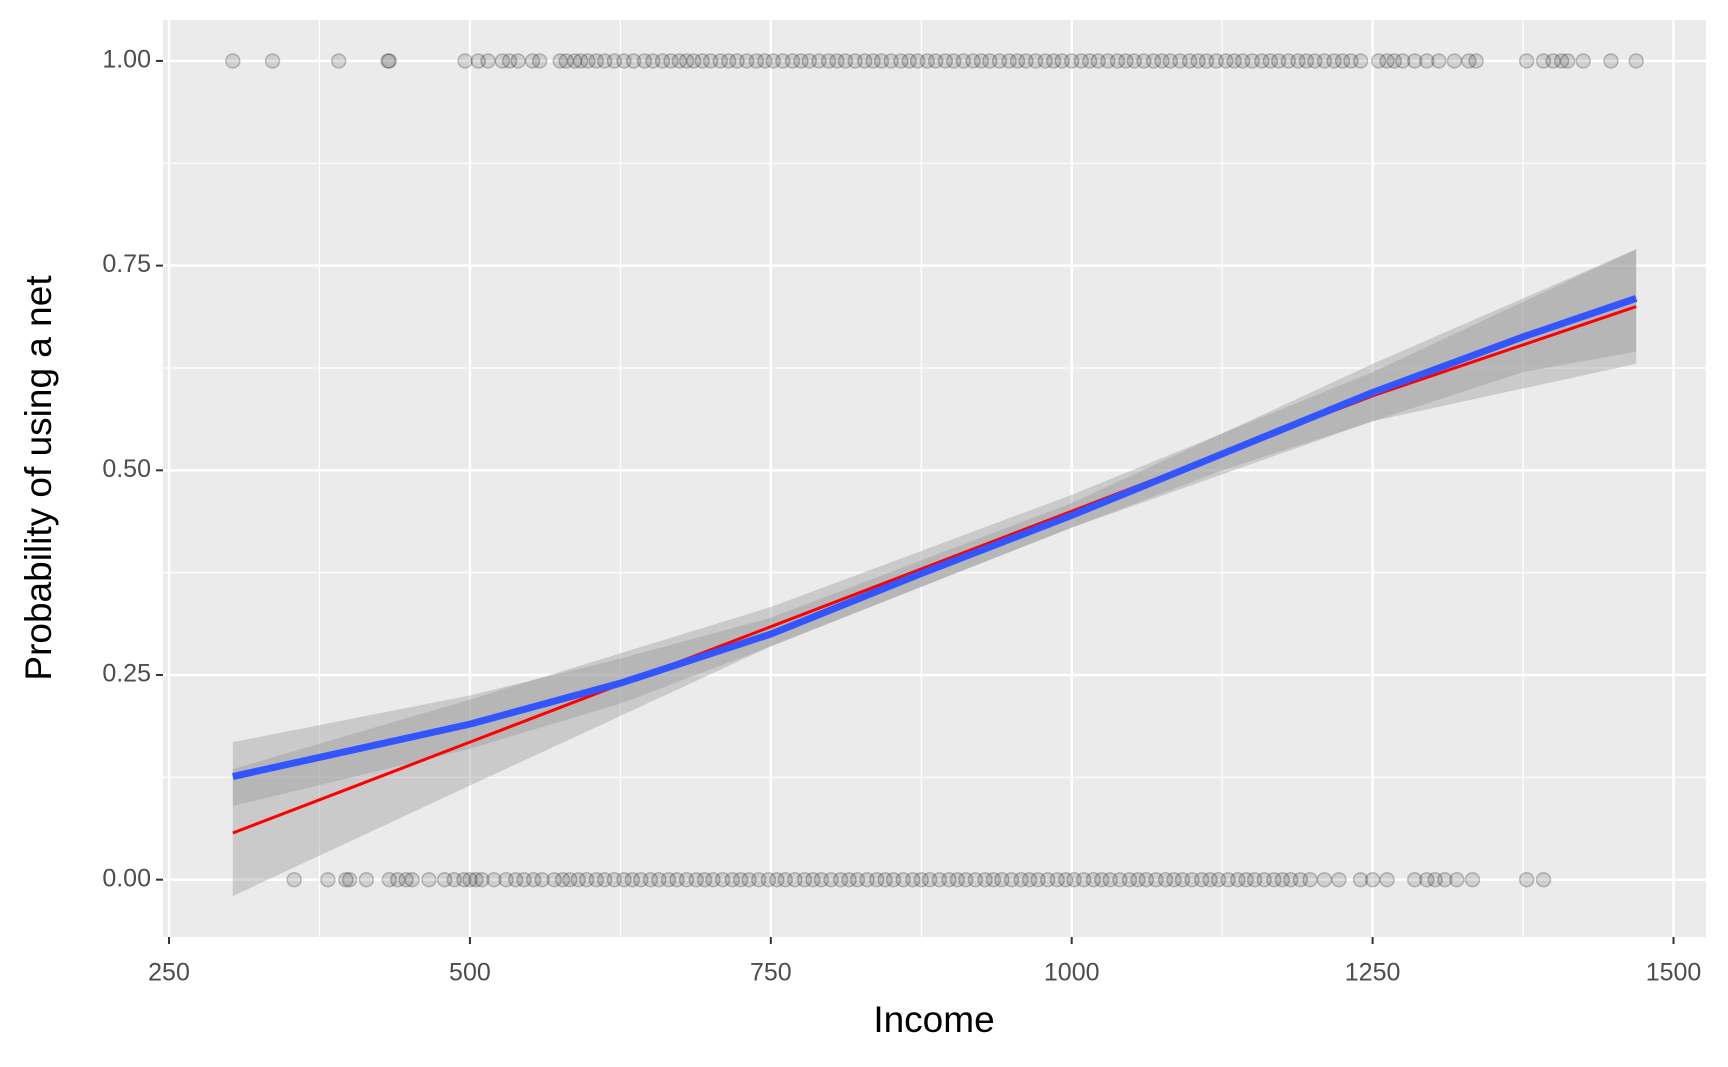  Describe the element at coordinates (771, 973) in the screenshot. I see `x-tick-label: 750` at that location.